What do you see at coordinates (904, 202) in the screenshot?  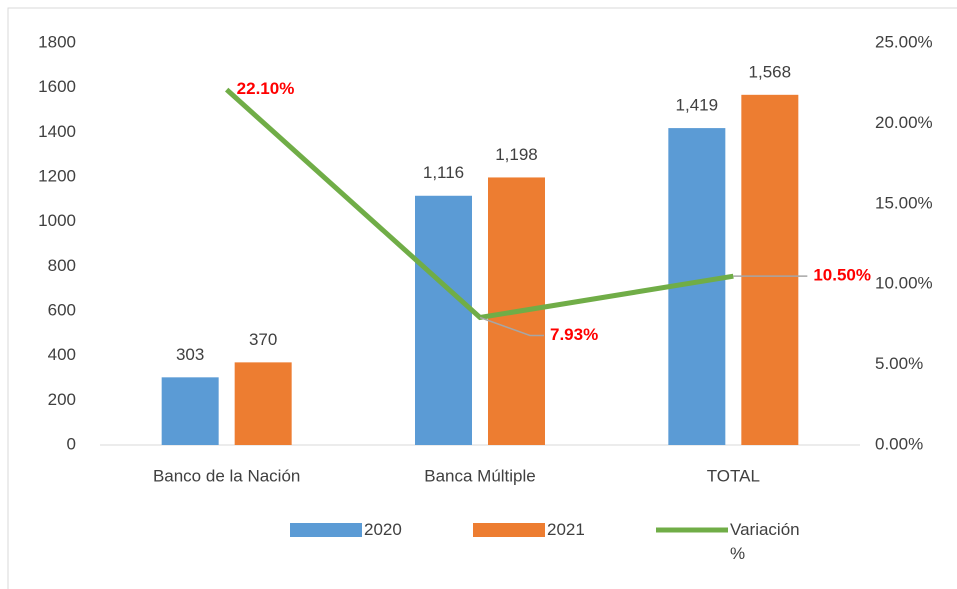 I see `y2-tick-label: 15.00%` at bounding box center [904, 202].